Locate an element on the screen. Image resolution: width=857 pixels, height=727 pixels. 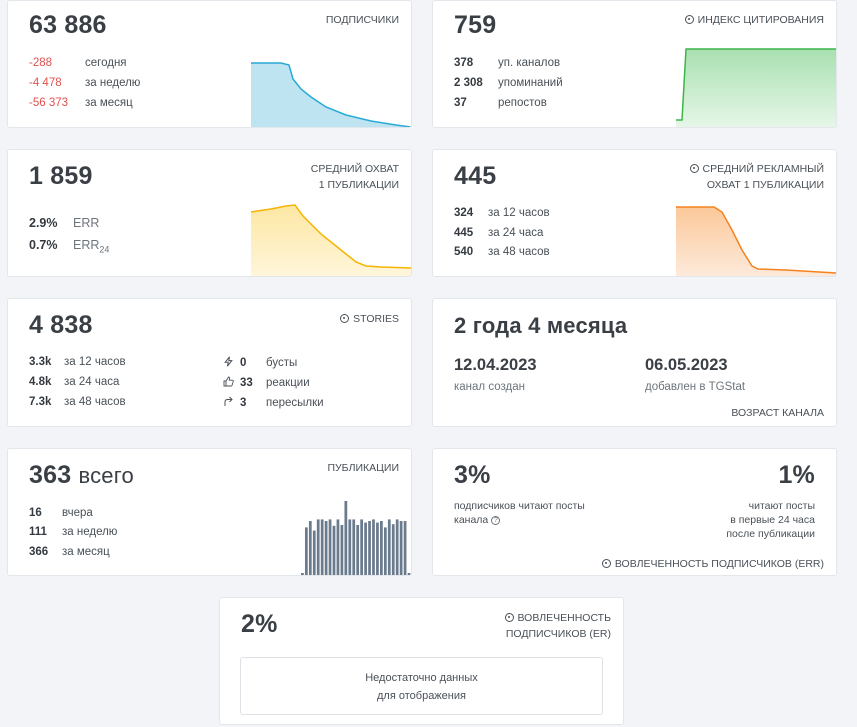
err-left-desc: подписчиков читают посты канала? is located at coordinates (519, 513).